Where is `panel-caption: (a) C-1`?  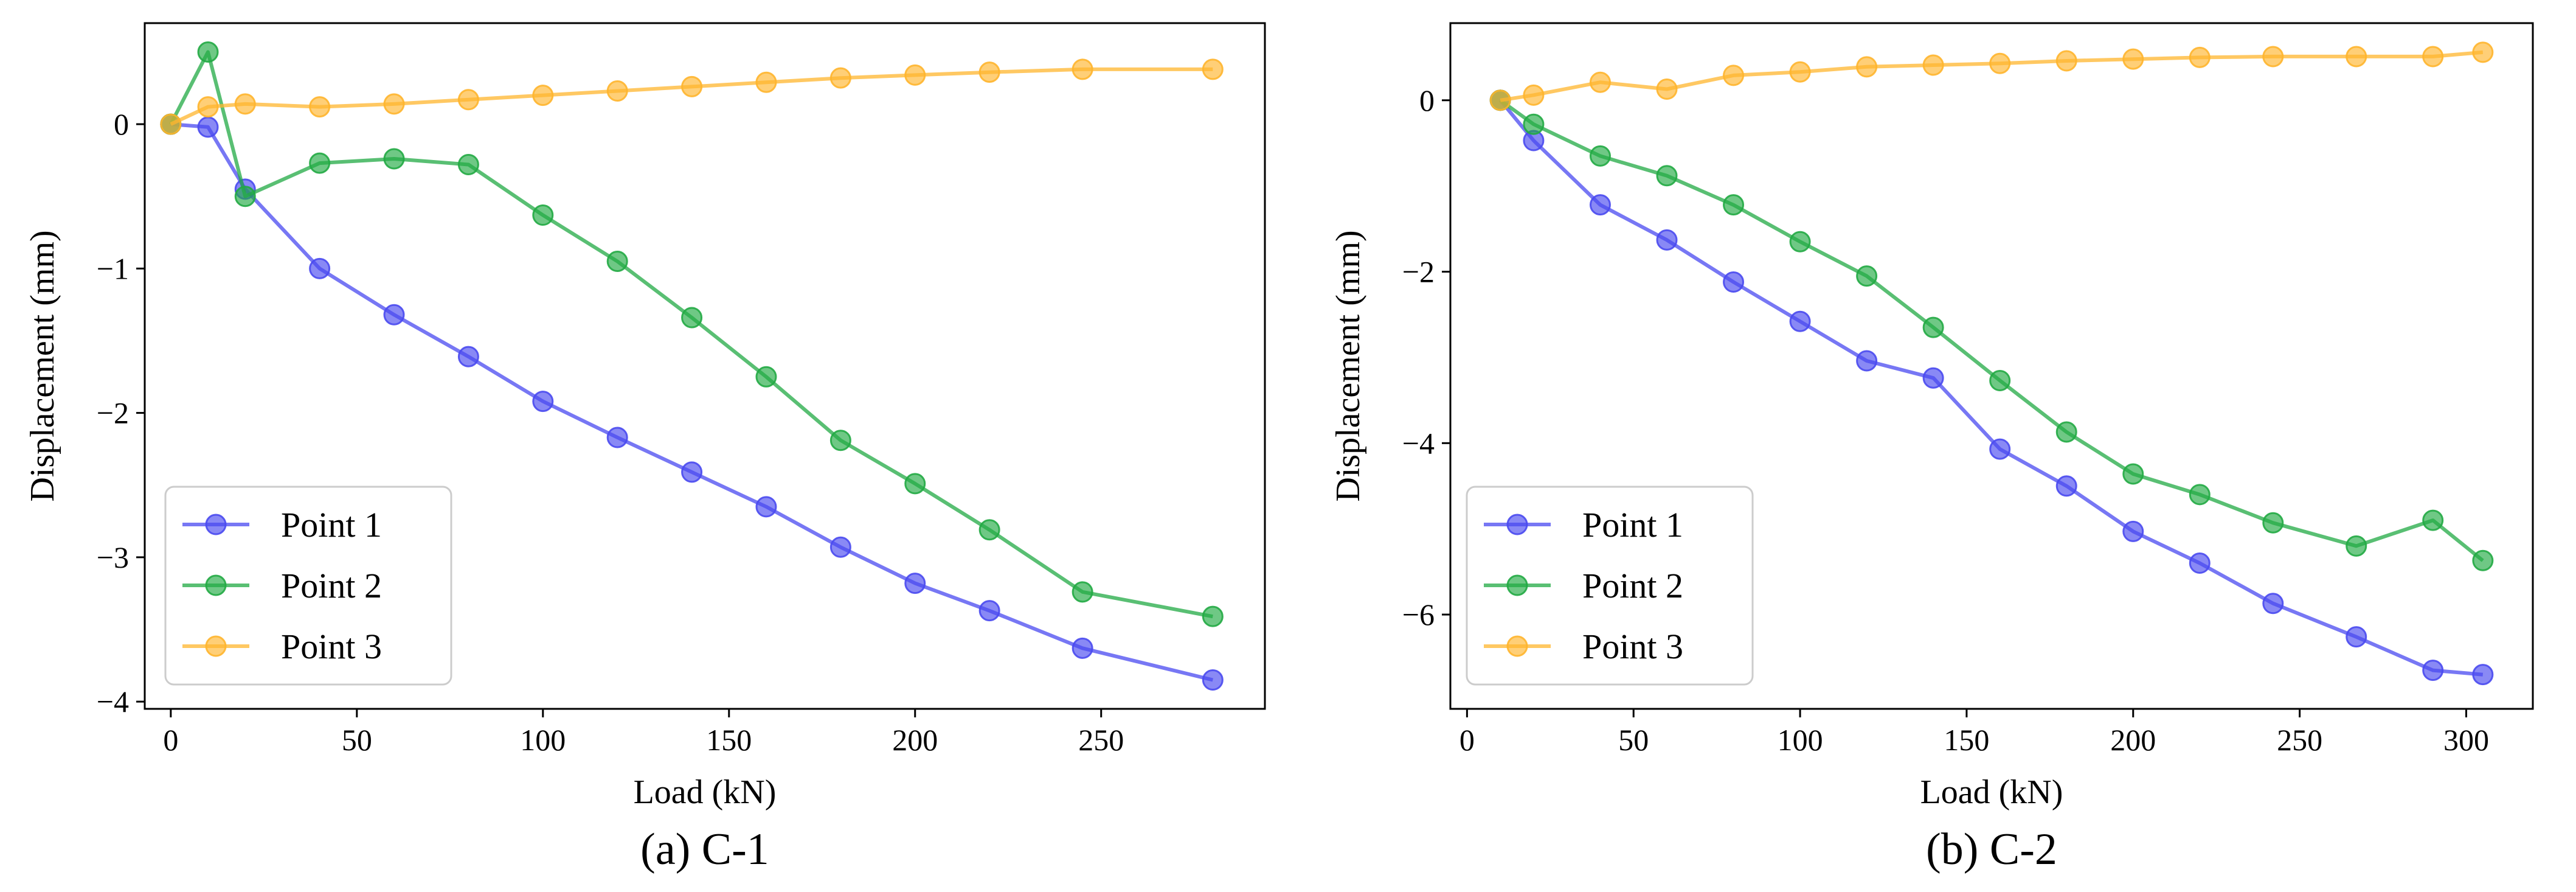 panel-caption: (a) C-1 is located at coordinates (704, 849).